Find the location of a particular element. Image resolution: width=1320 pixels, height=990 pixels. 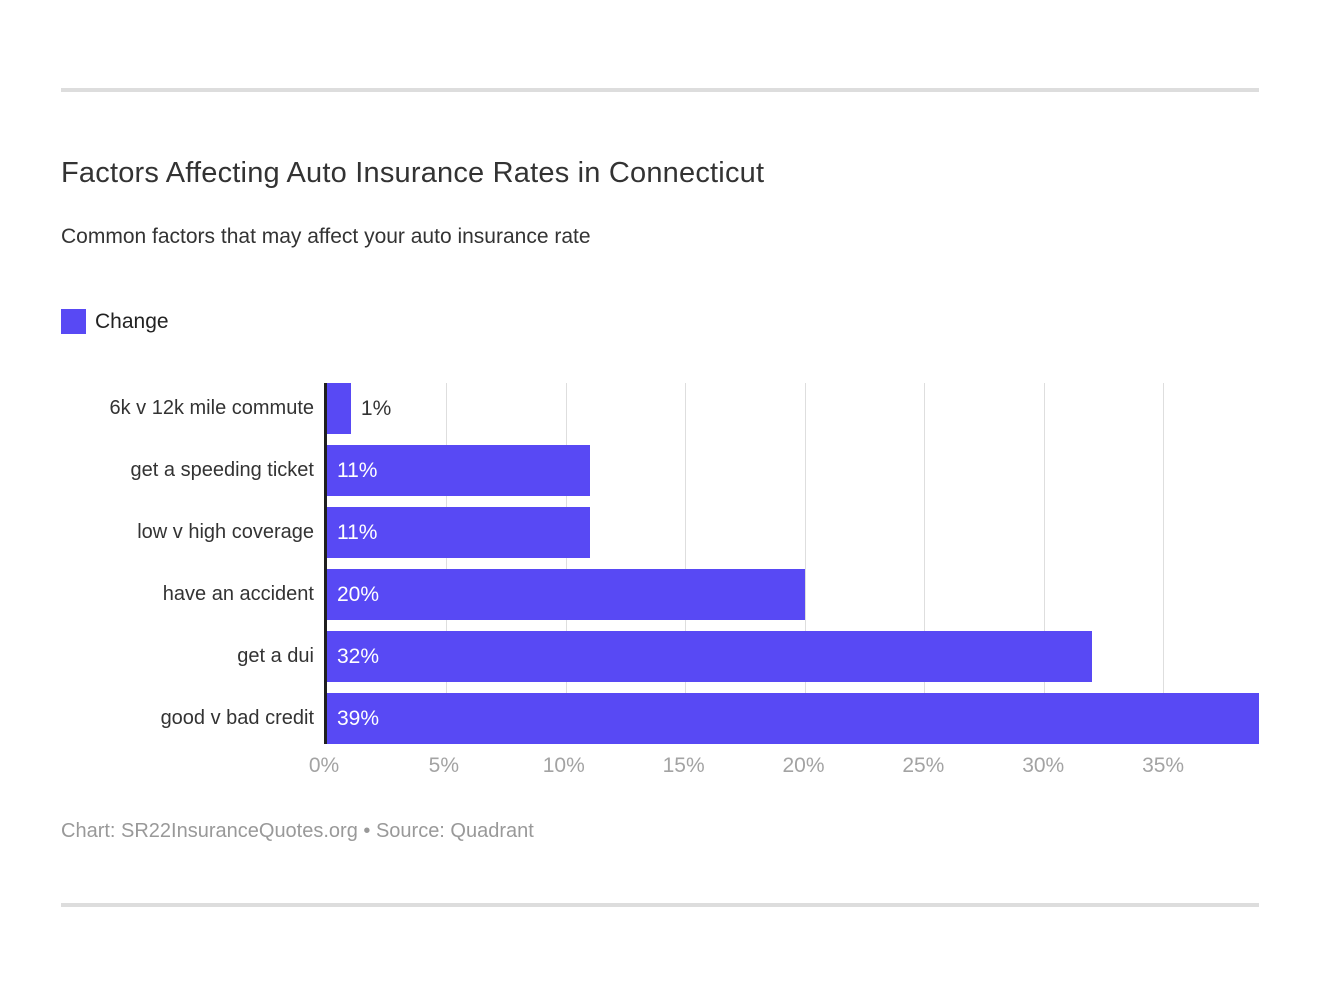

bar: 39% is located at coordinates (793, 718).